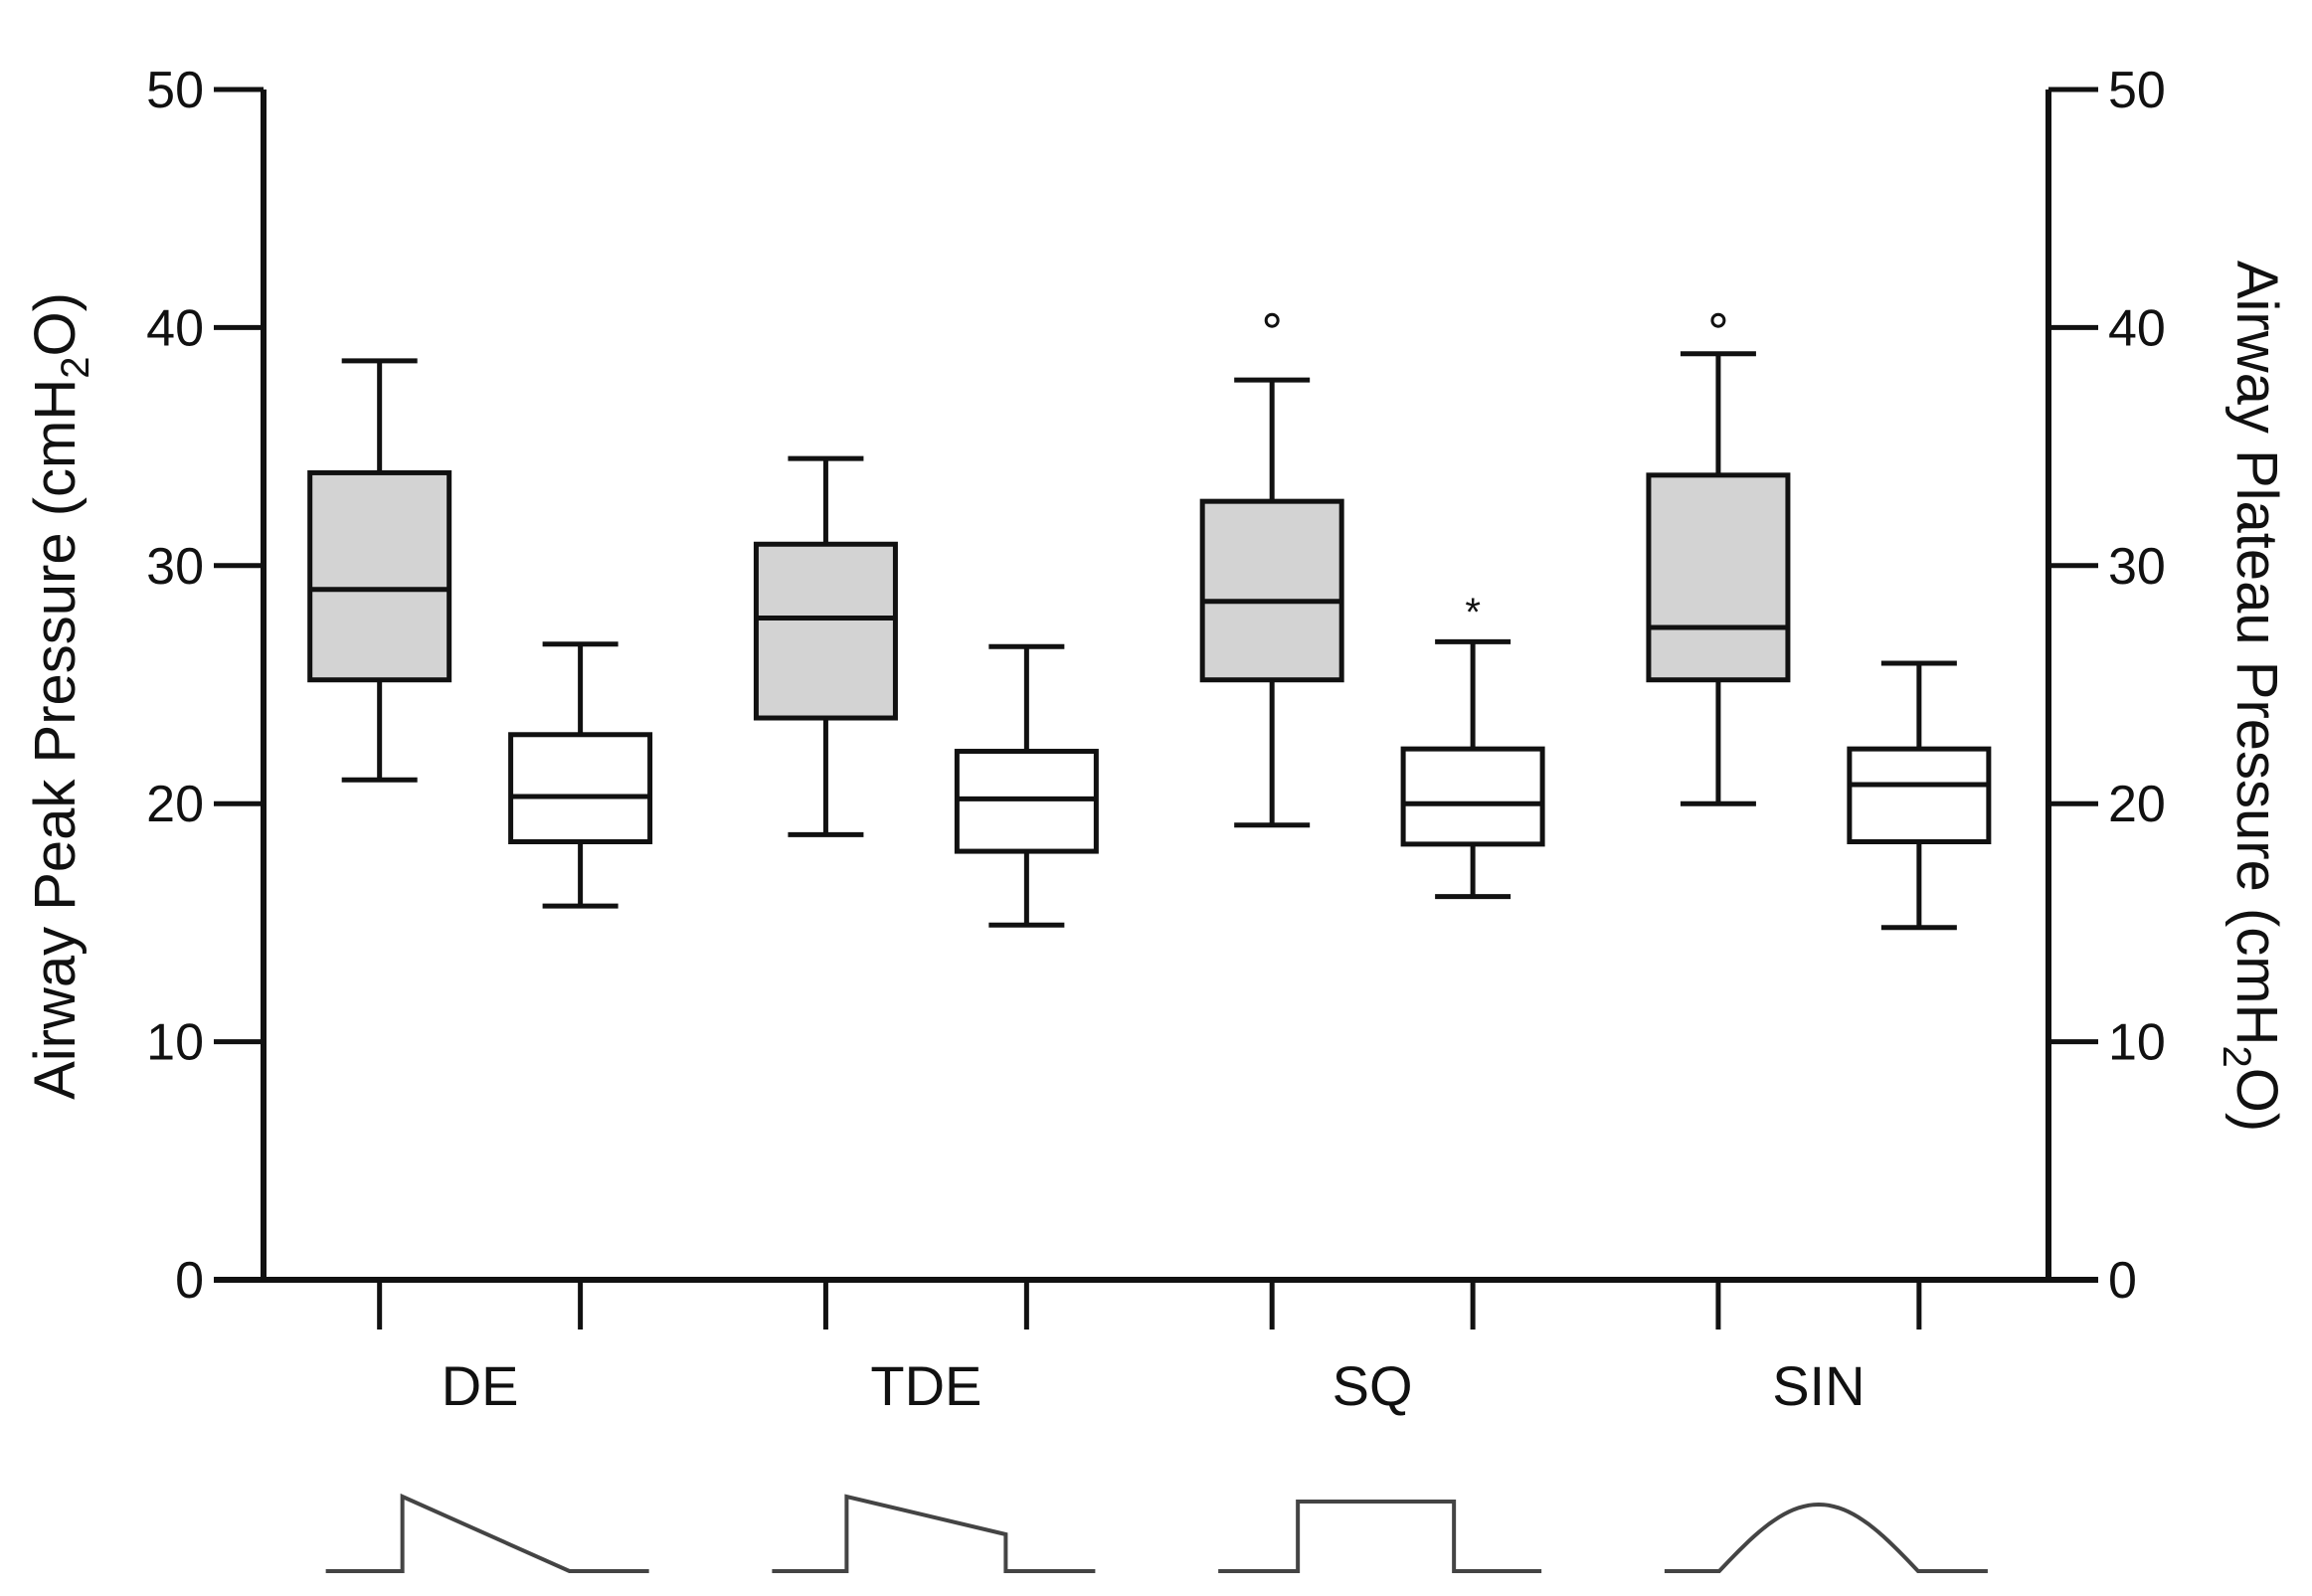  Describe the element at coordinates (189, 1281) in the screenshot. I see `y-left-tick-label: 0` at that location.